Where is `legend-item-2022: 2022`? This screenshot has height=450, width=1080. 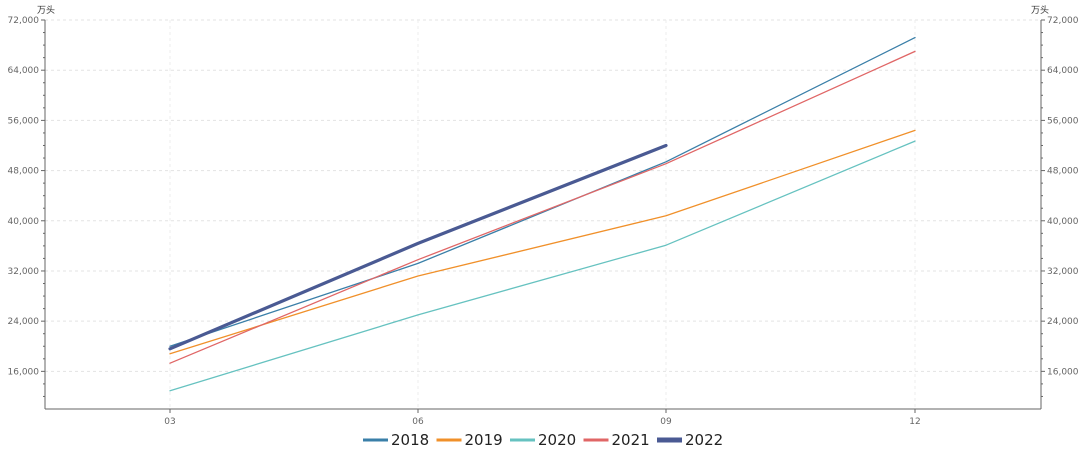
legend-item-2022: 2022 is located at coordinates (690, 440).